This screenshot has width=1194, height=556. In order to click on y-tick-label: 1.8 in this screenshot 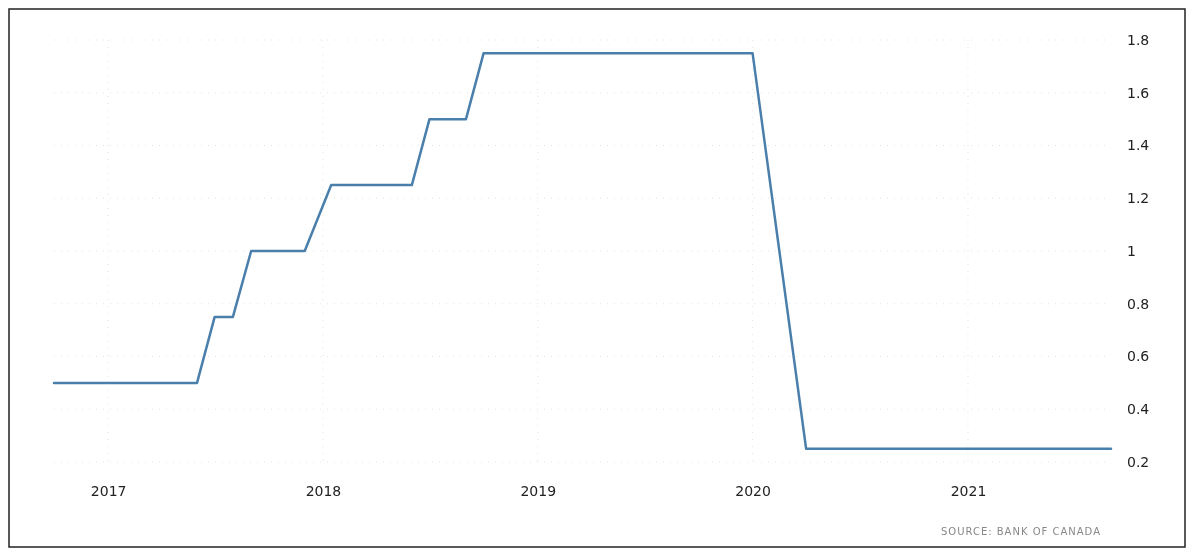, I will do `click(1138, 39)`.